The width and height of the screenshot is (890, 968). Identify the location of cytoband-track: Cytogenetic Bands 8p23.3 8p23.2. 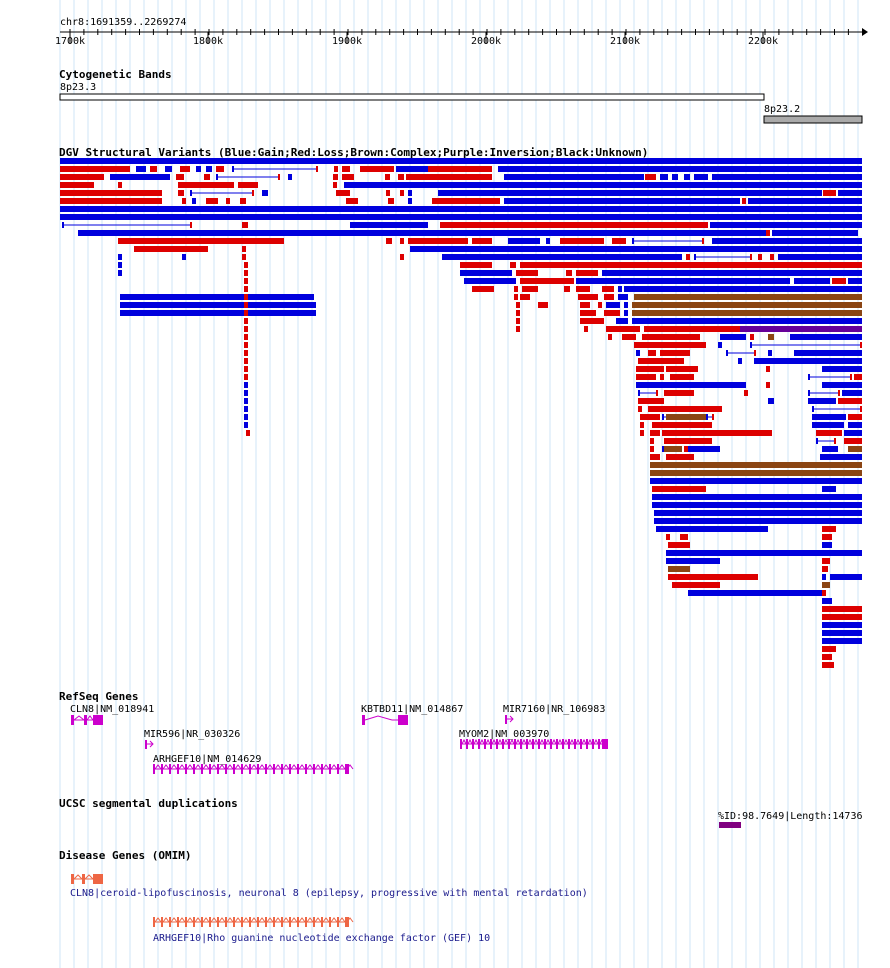
(461, 96).